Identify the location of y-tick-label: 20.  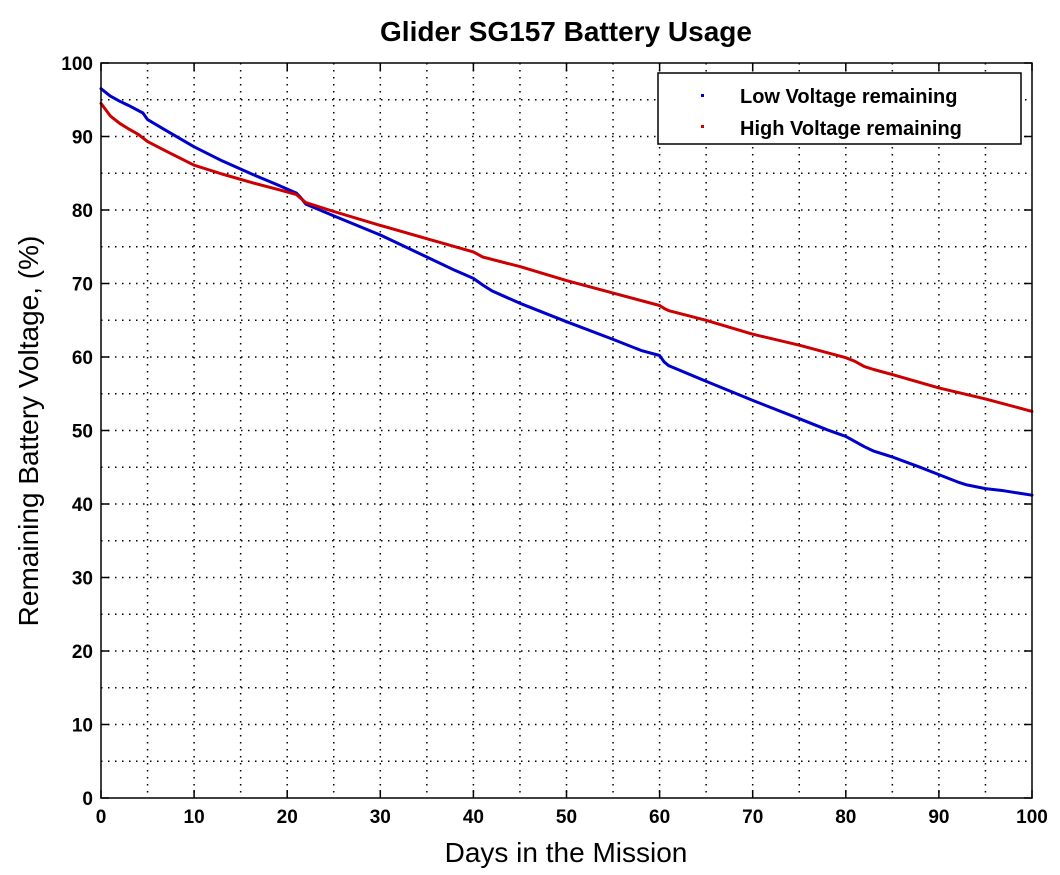
(82, 652).